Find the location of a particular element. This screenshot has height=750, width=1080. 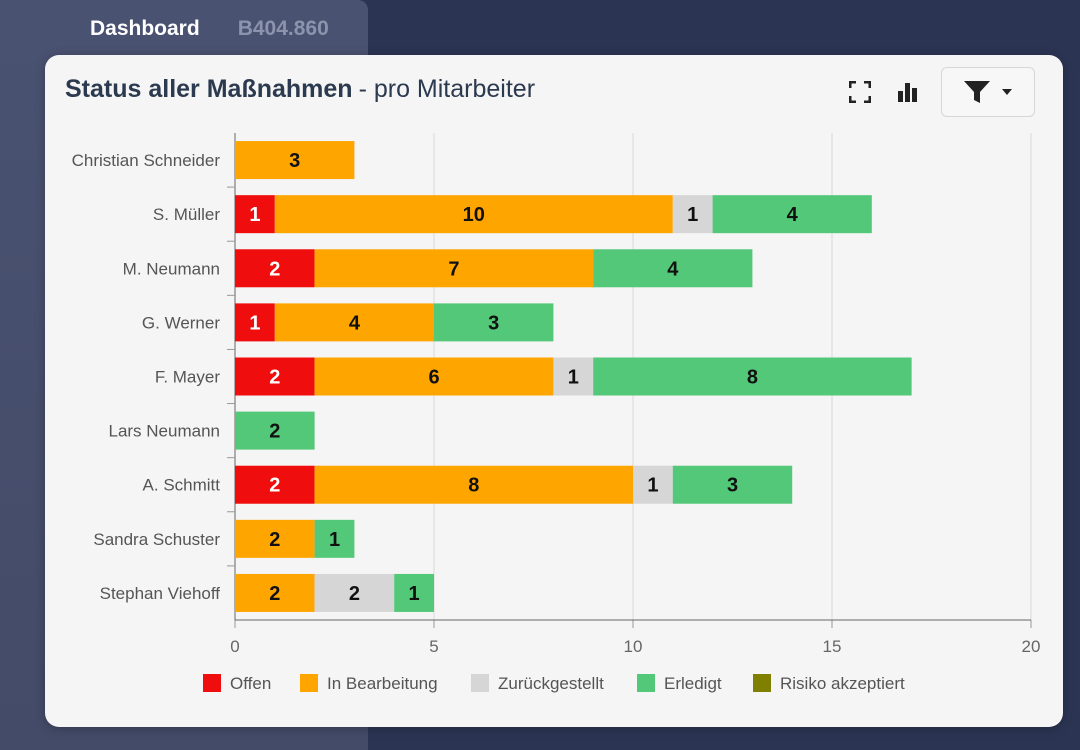

legend-item: Erledigt is located at coordinates (693, 683).